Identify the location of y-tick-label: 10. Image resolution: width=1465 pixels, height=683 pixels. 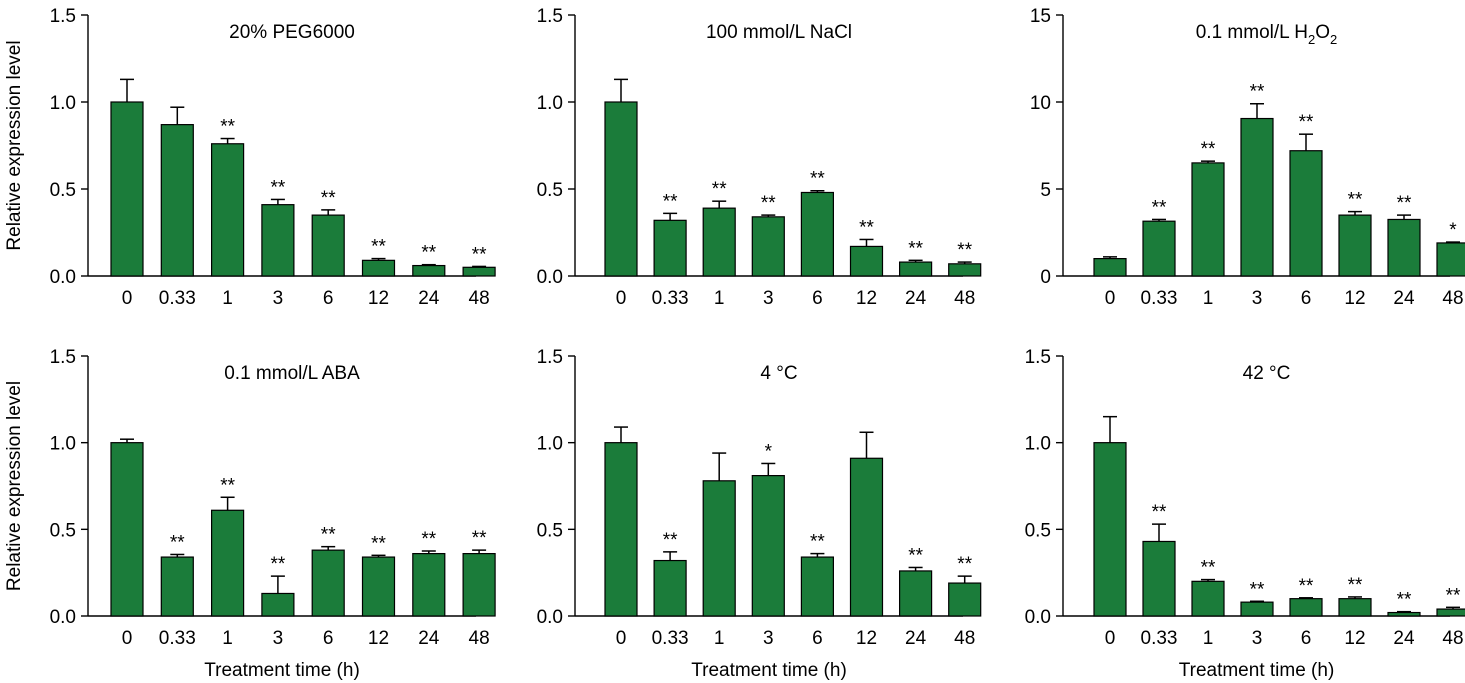
(1040, 103).